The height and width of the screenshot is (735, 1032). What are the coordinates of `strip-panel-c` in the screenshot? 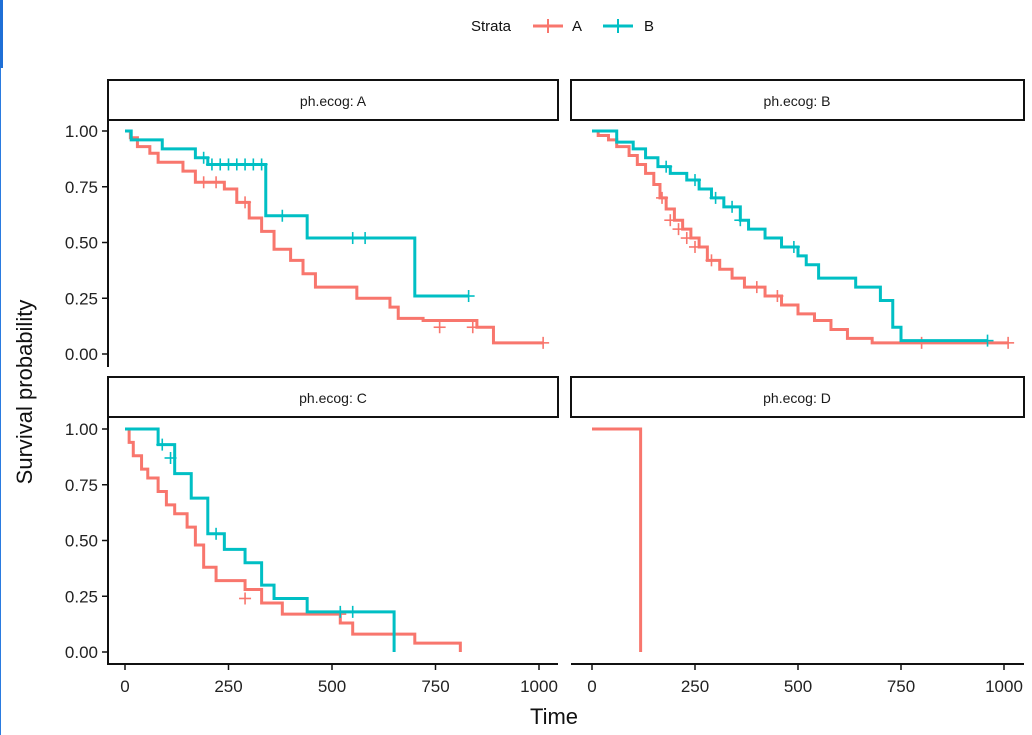 It's located at (333, 397).